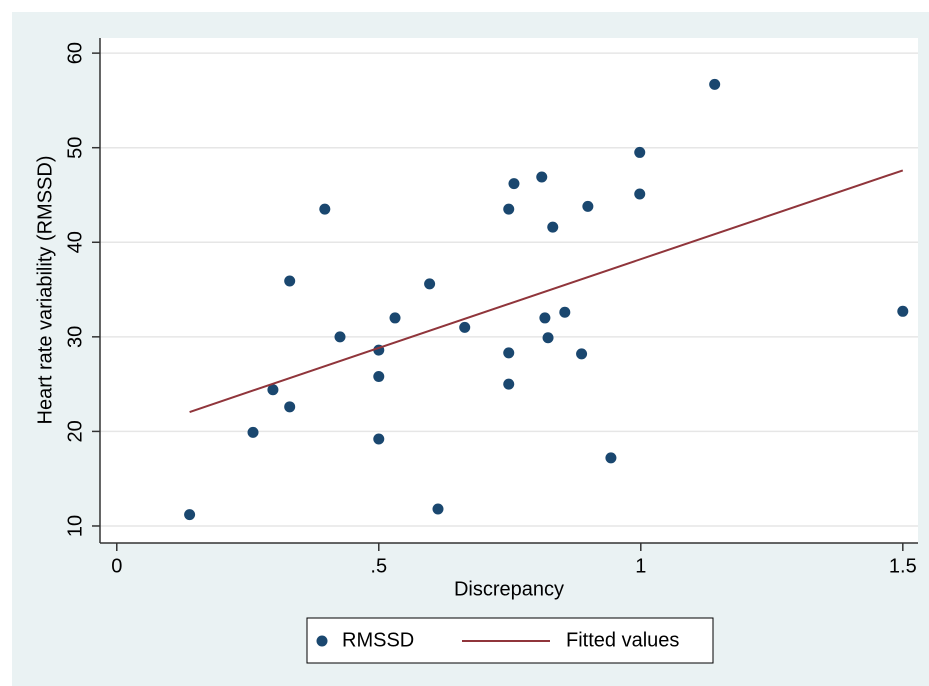  Describe the element at coordinates (509, 589) in the screenshot. I see `x-axis-label: Discrepancy` at that location.